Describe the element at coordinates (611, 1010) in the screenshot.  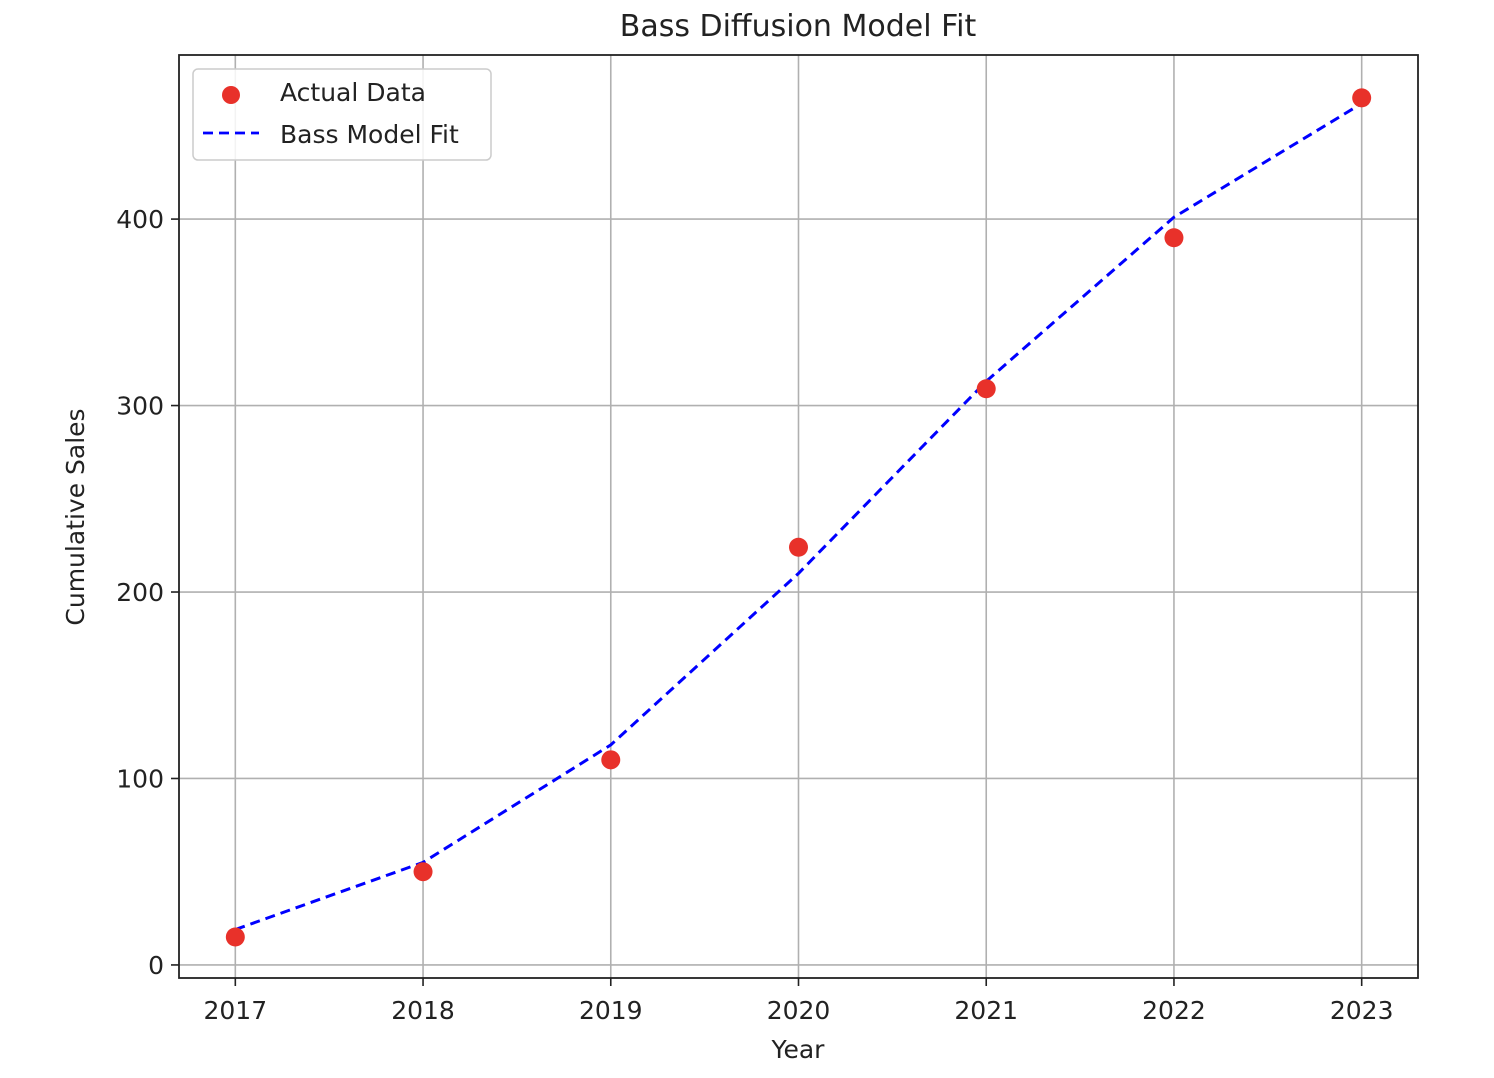
I see `x-tick-label: 2019` at that location.